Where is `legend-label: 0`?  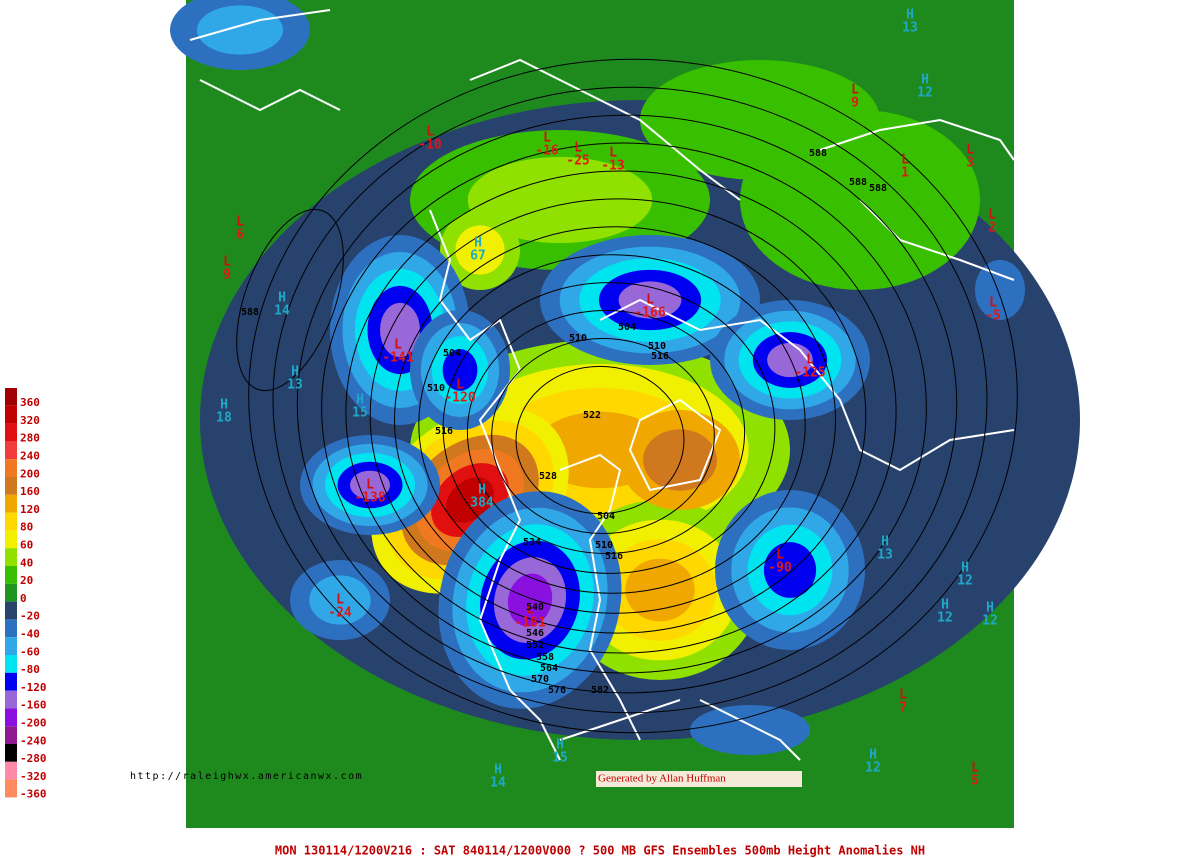
legend-label: 0 is located at coordinates (23, 598).